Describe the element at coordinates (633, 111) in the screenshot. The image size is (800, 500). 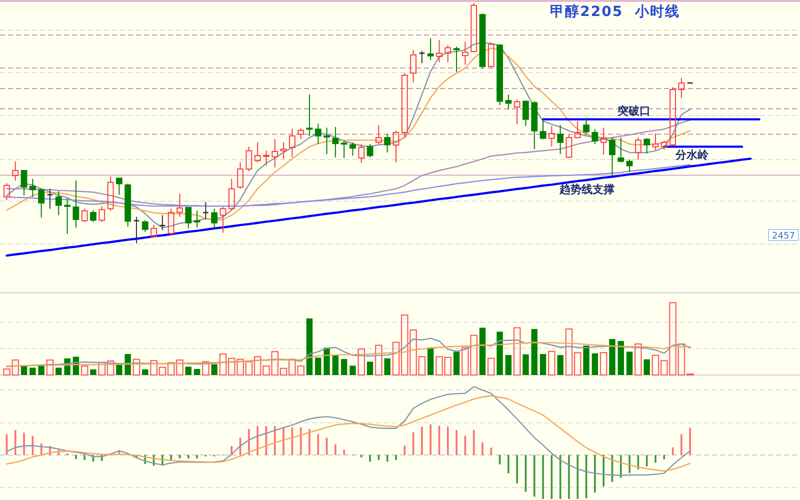
I see `series-label: 突破口` at that location.